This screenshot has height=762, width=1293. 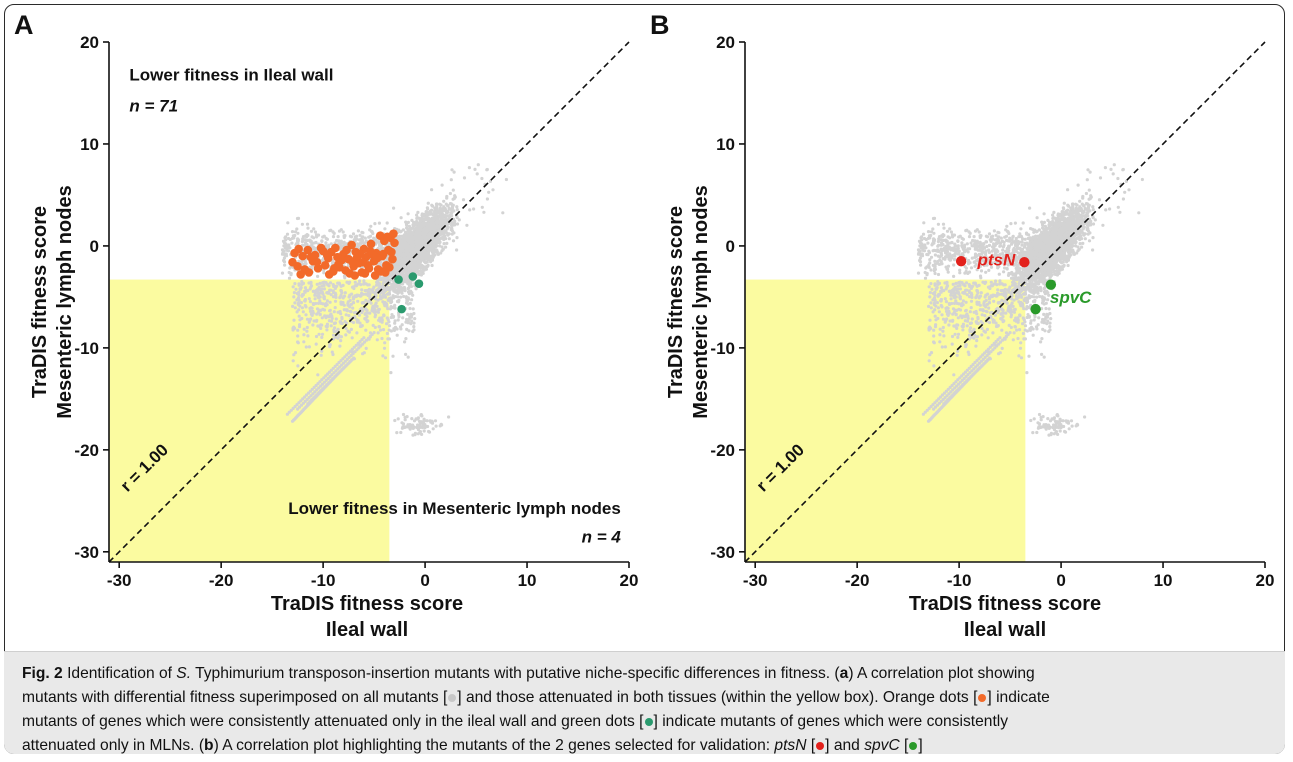 What do you see at coordinates (94, 246) in the screenshot?
I see `y-tick-label: 0` at bounding box center [94, 246].